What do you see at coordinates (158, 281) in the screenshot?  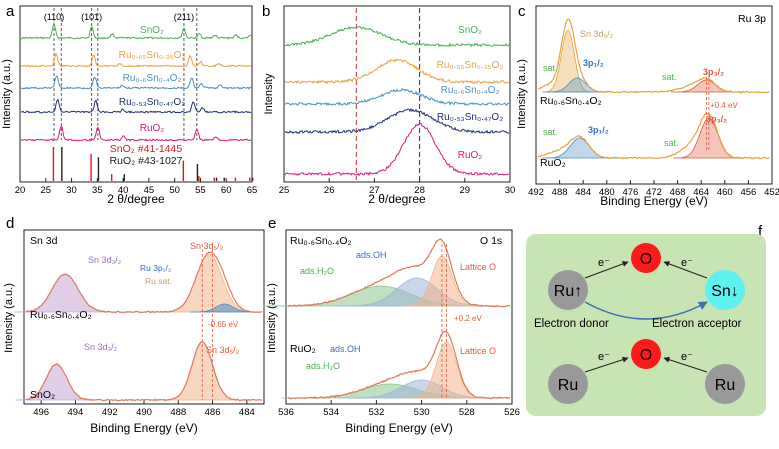 I see `panel-d-label-ru-sat: Ru sat.` at bounding box center [158, 281].